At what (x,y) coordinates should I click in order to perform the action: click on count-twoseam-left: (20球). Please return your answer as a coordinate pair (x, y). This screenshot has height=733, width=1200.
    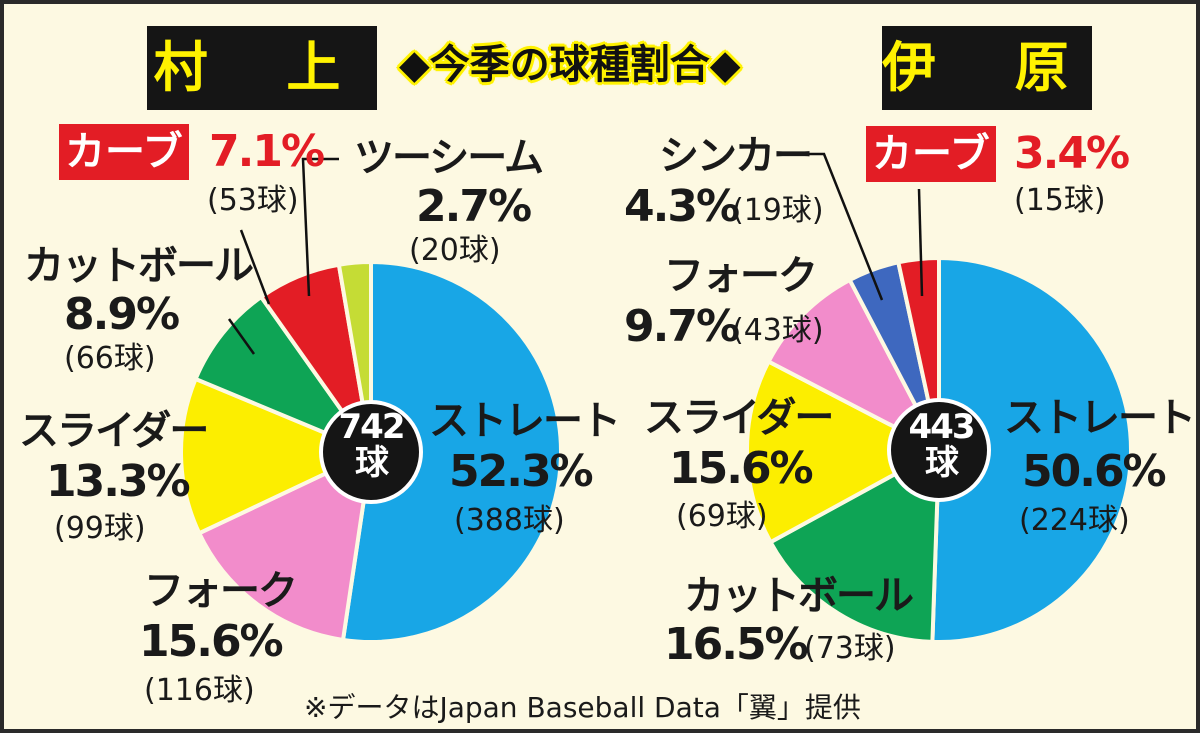
    Looking at the image, I should click on (455, 250).